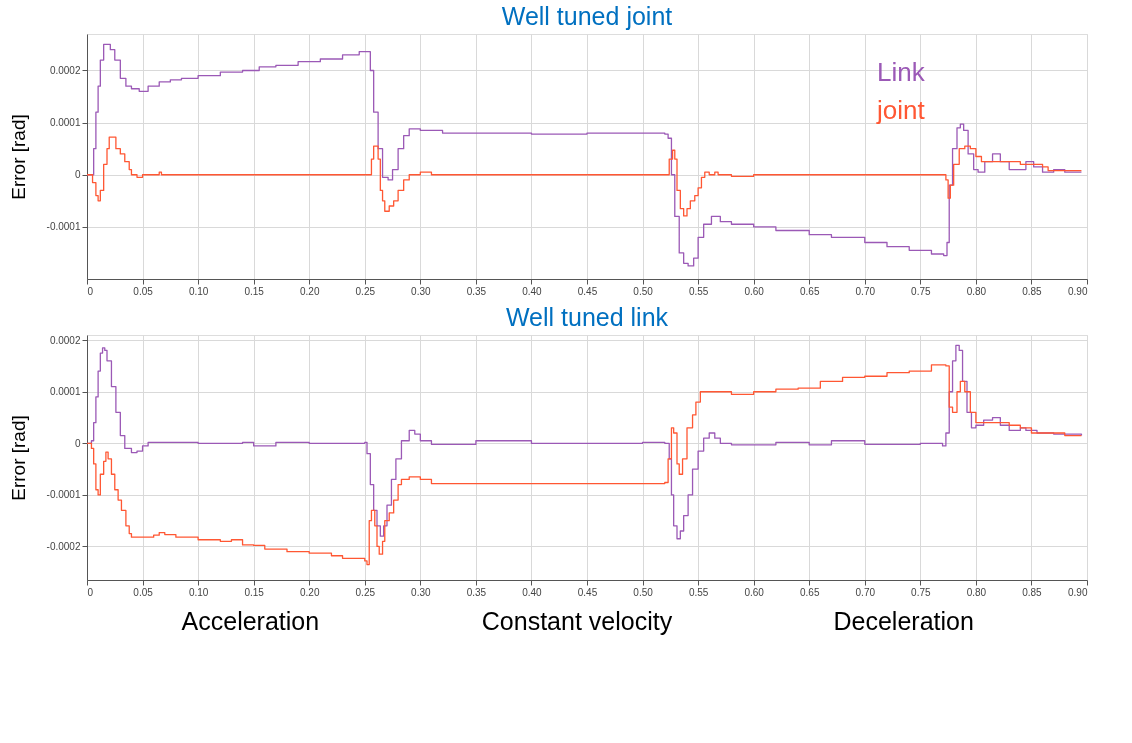 Image resolution: width=1132 pixels, height=743 pixels. I want to click on series-label: joint, so click(901, 110).